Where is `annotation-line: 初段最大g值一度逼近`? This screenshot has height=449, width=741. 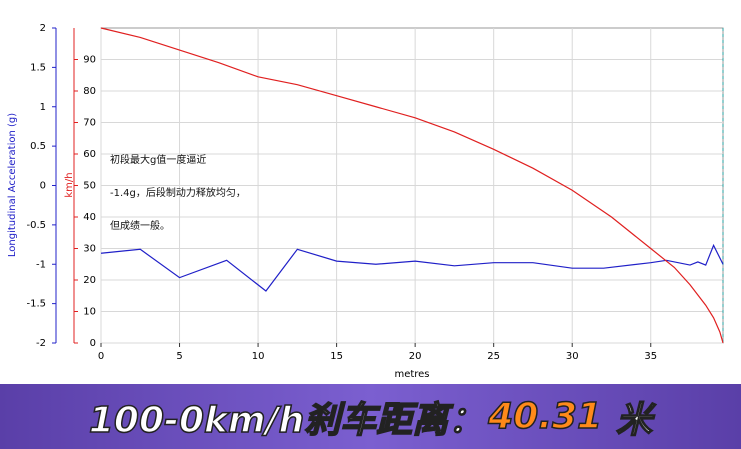
annotation-line: 初段最大g值一度逼近 is located at coordinates (158, 159).